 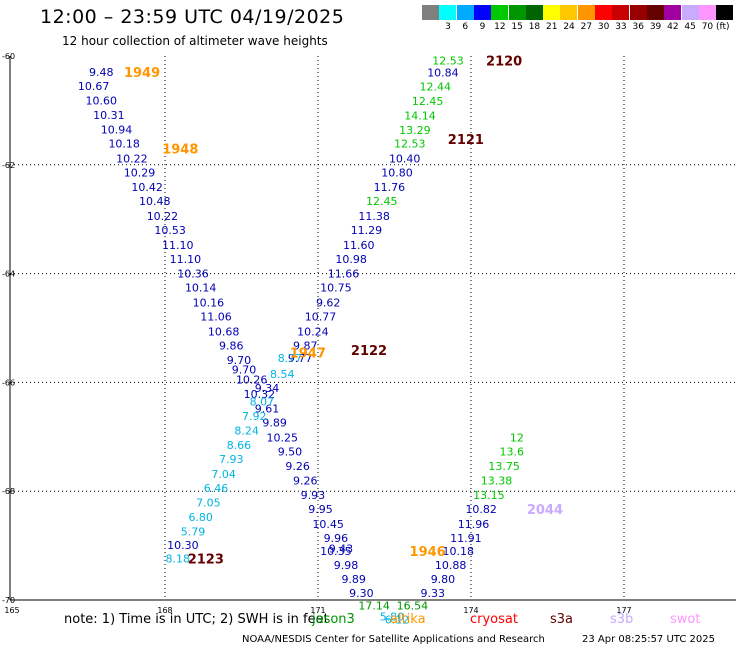 I want to click on mission-jason3: jason3, so click(x=333, y=619).